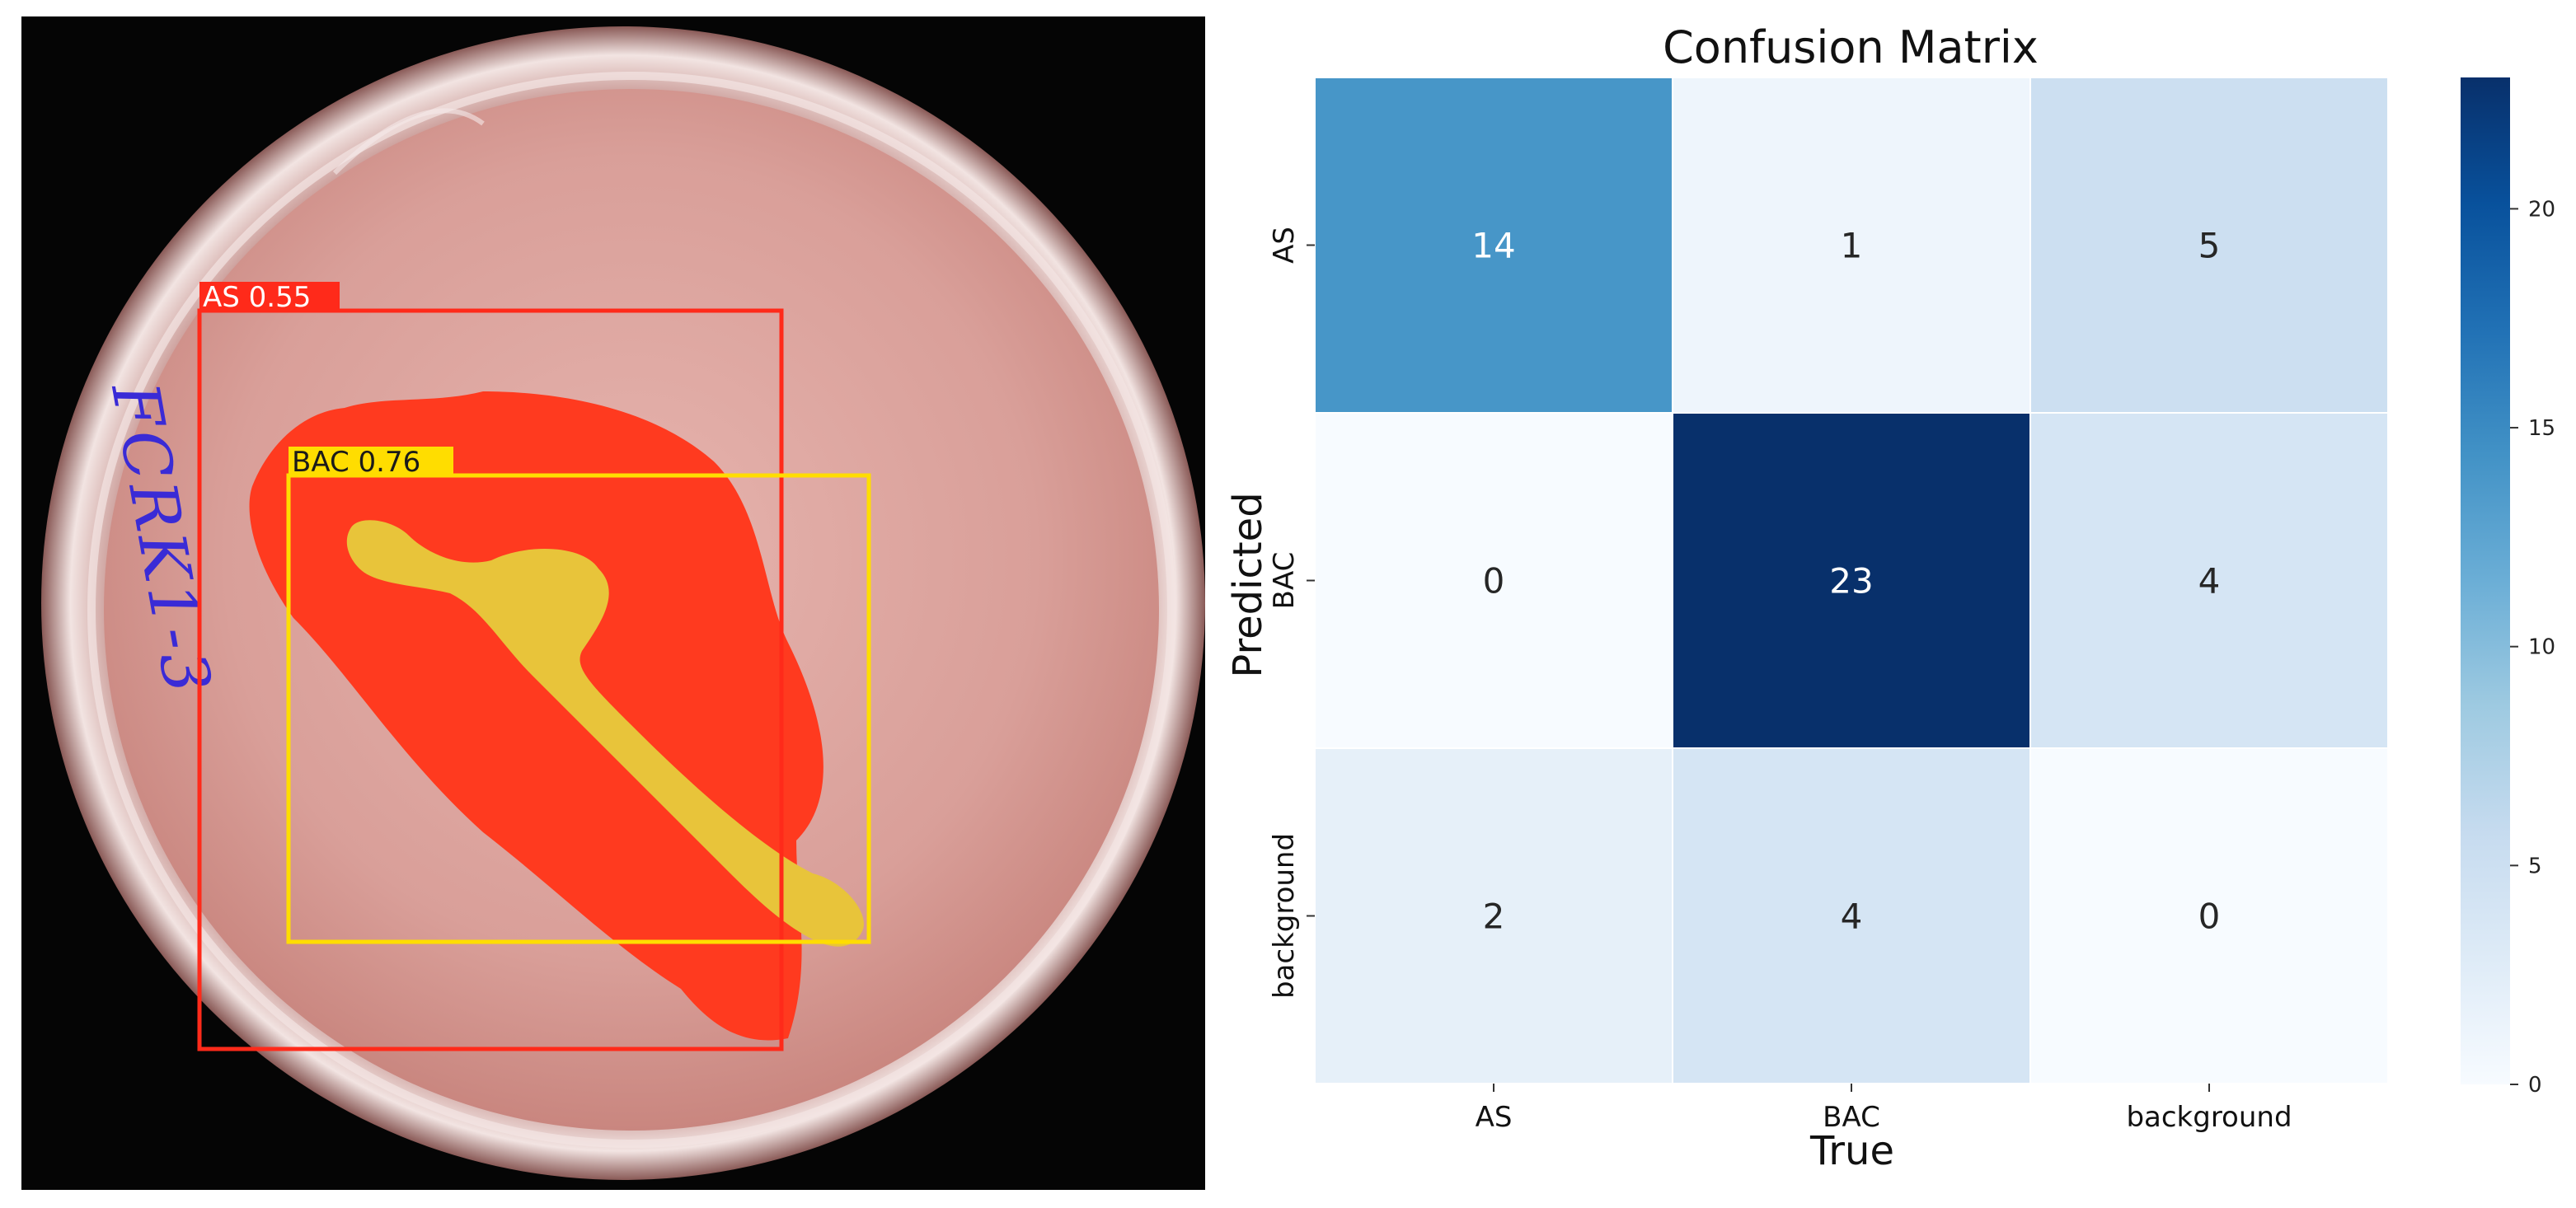 This screenshot has width=2576, height=1208. Describe the element at coordinates (1852, 1117) in the screenshot. I see `x-tick-label: BAC` at that location.